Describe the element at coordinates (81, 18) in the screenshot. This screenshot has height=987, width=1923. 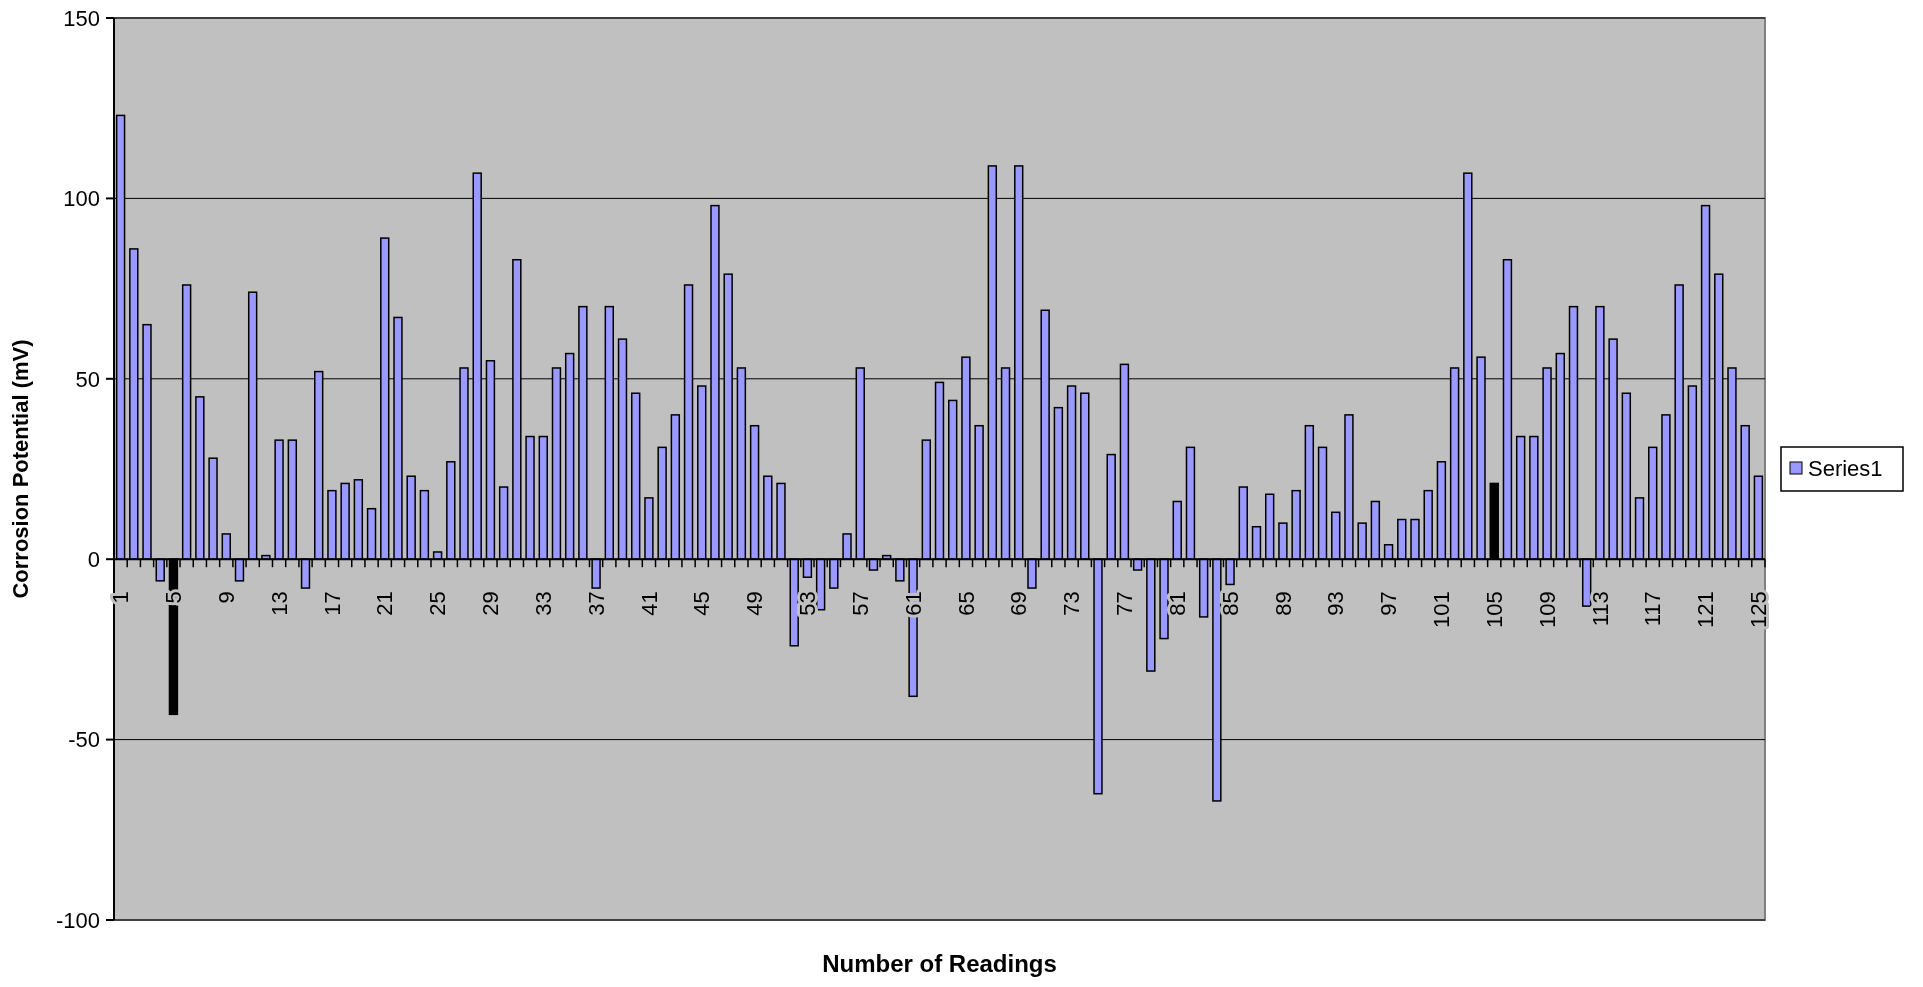
I see `y-tick-label: 150` at that location.